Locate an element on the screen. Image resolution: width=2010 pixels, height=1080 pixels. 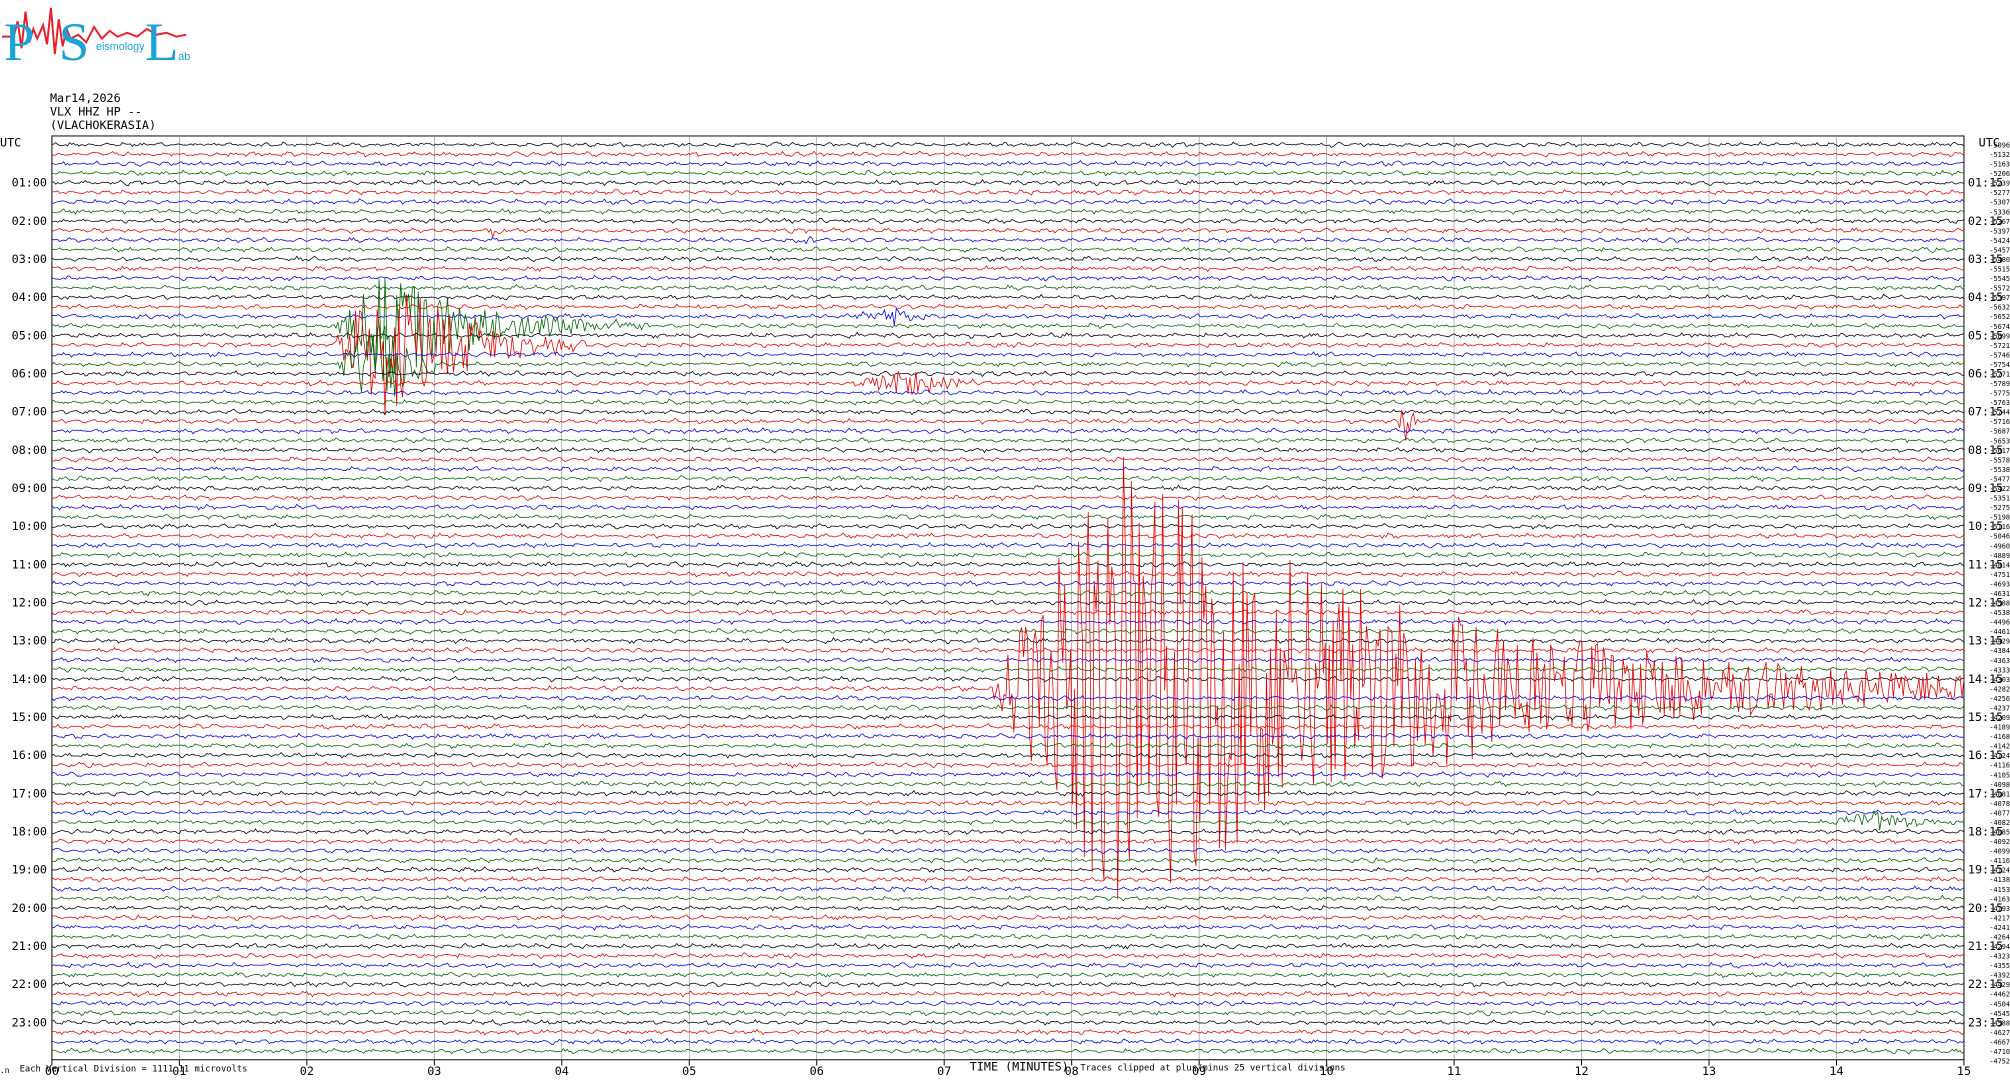
x-tick-label: 01 is located at coordinates (179, 1071).